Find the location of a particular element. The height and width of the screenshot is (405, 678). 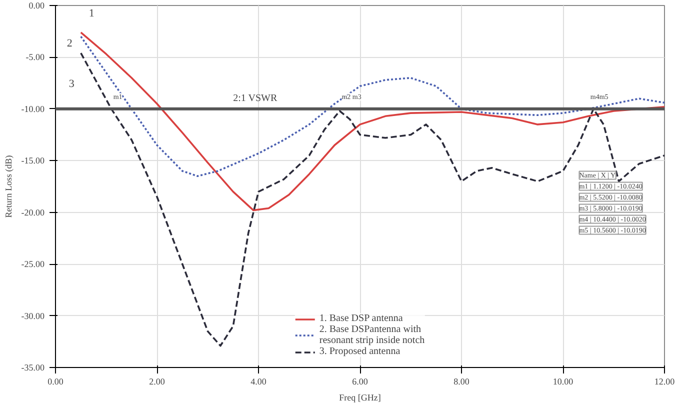

y-tick-label: -5.00 is located at coordinates (35, 57).